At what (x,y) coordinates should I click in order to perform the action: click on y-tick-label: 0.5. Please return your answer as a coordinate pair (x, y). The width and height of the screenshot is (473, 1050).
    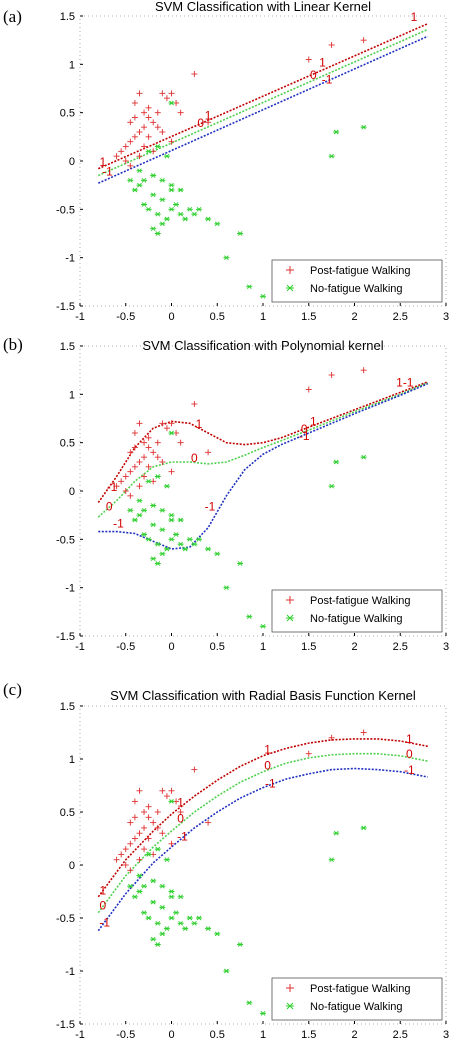
    Looking at the image, I should click on (67, 444).